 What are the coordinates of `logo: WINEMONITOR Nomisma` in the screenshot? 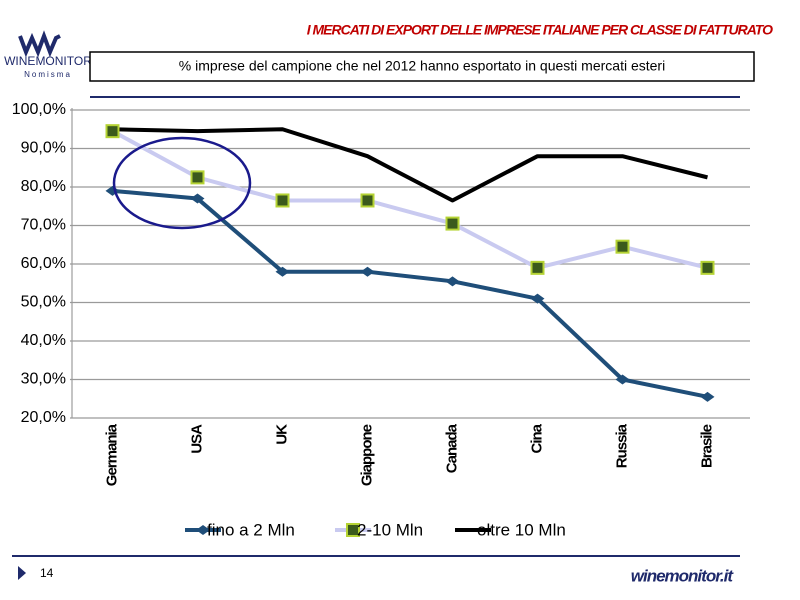 It's located at (48, 54).